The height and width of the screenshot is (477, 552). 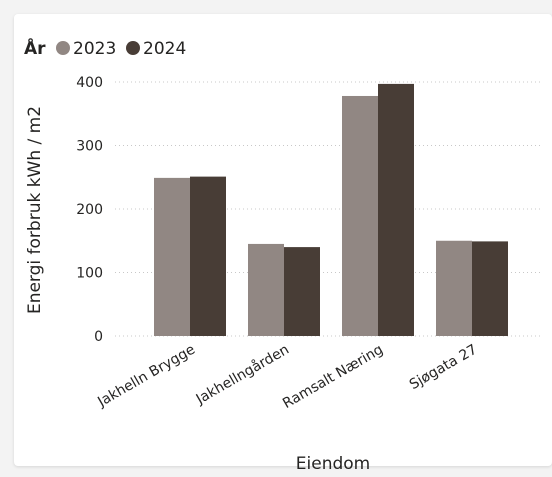 I want to click on legend-title: År, so click(x=35, y=47).